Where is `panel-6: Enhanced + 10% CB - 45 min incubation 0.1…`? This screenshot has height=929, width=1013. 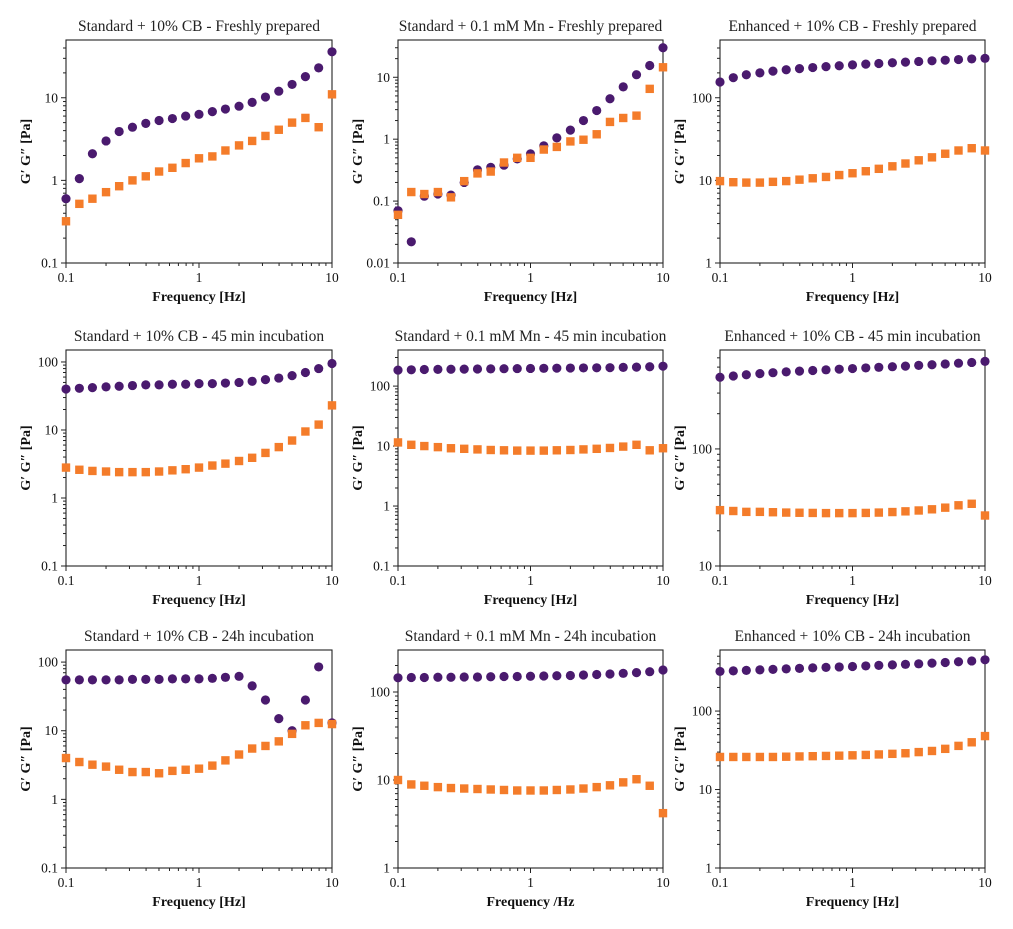
panel-6: Enhanced + 10% CB - 45 min incubation 0.1… is located at coordinates (832, 468).